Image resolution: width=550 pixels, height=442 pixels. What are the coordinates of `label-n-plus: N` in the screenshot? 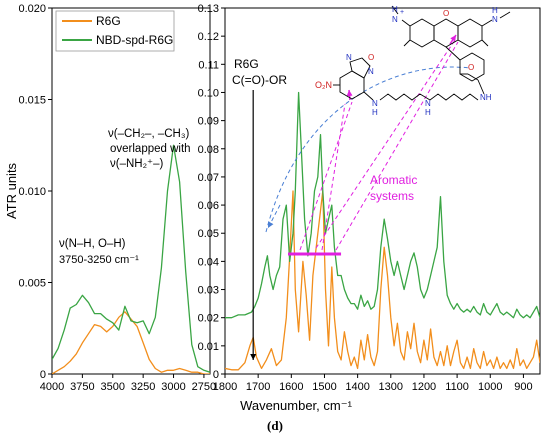 It's located at (395, 19).